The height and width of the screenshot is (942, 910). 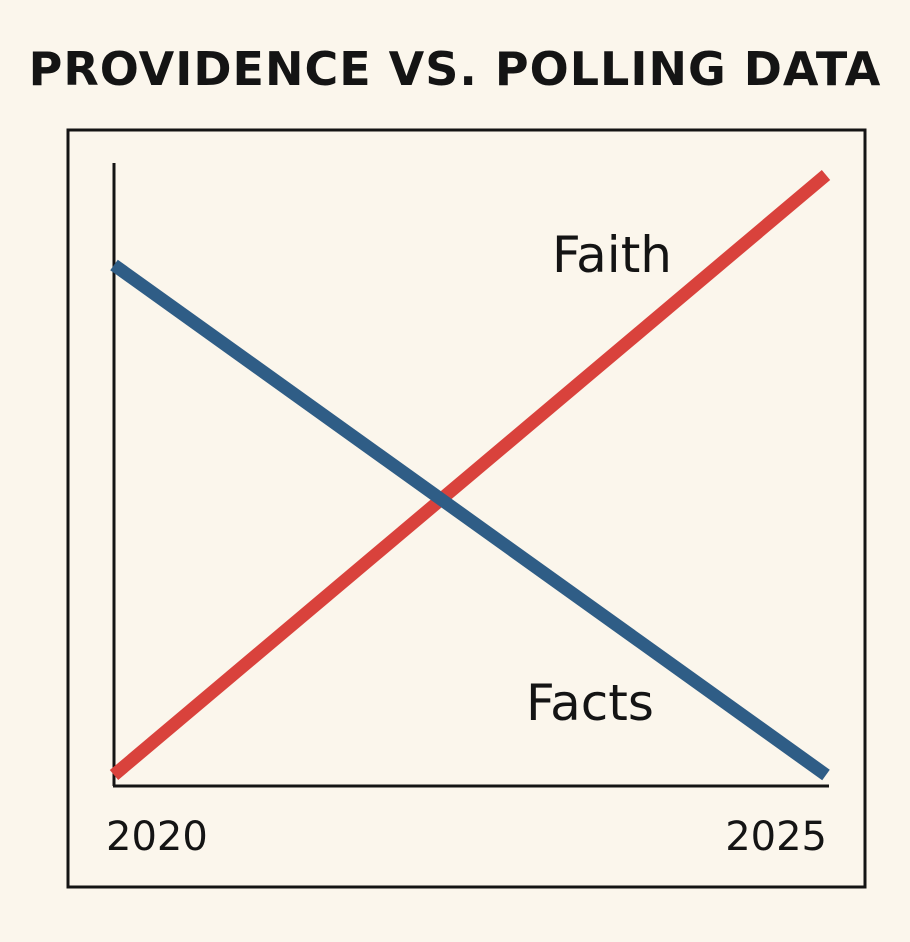 I want to click on series-label-faith: Faith, so click(x=612, y=255).